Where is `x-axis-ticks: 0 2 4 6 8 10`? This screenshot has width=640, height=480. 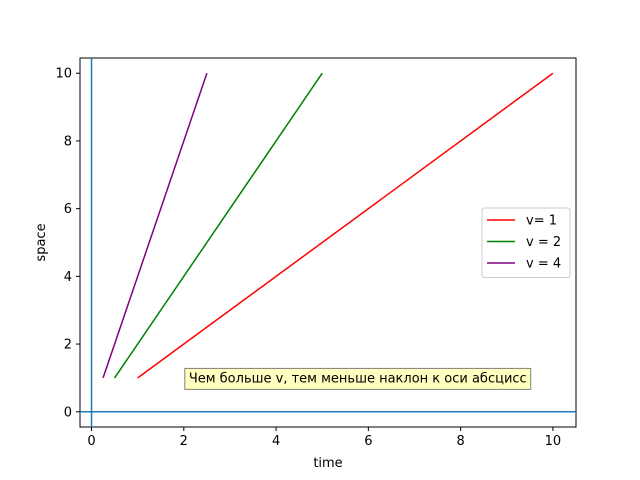 x-axis-ticks: 0 2 4 6 8 10 is located at coordinates (324, 438).